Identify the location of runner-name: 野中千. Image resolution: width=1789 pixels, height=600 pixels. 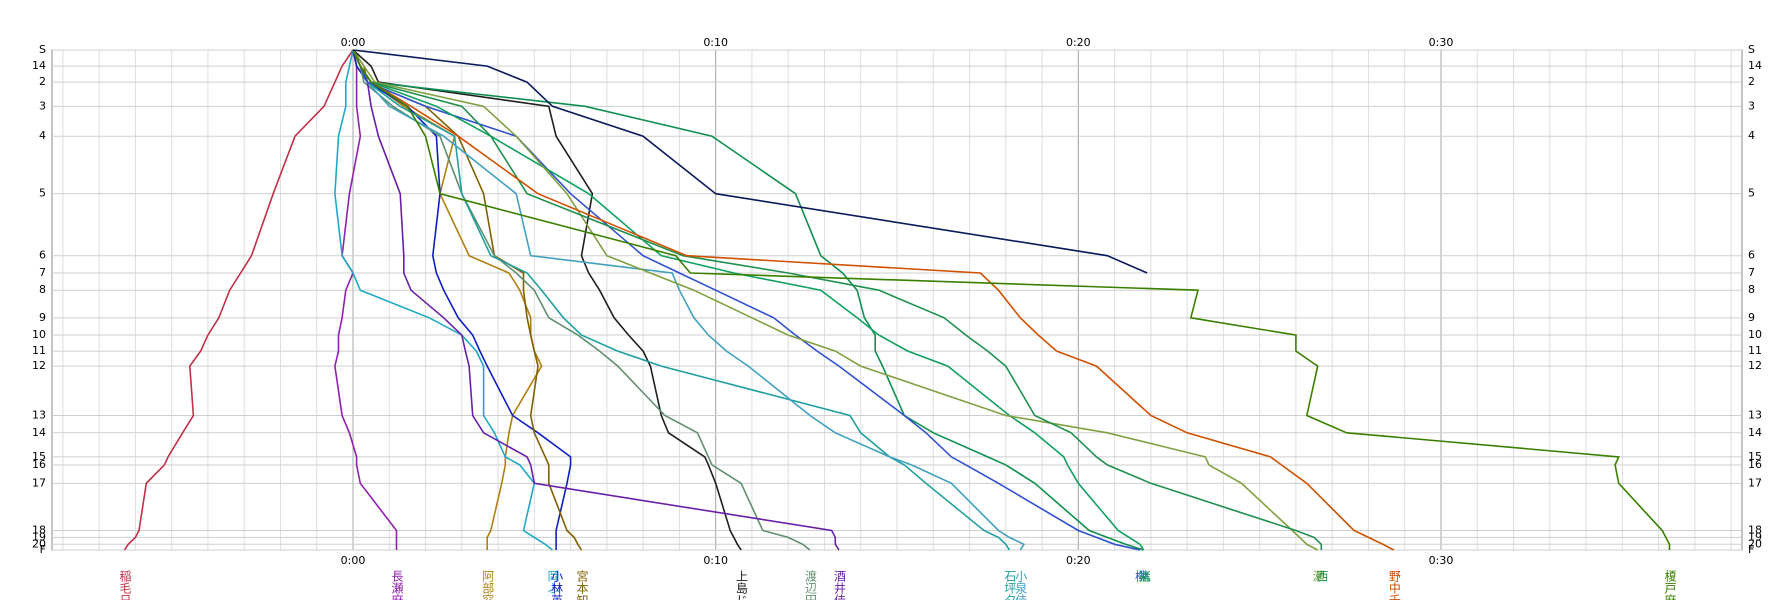
(1394, 585).